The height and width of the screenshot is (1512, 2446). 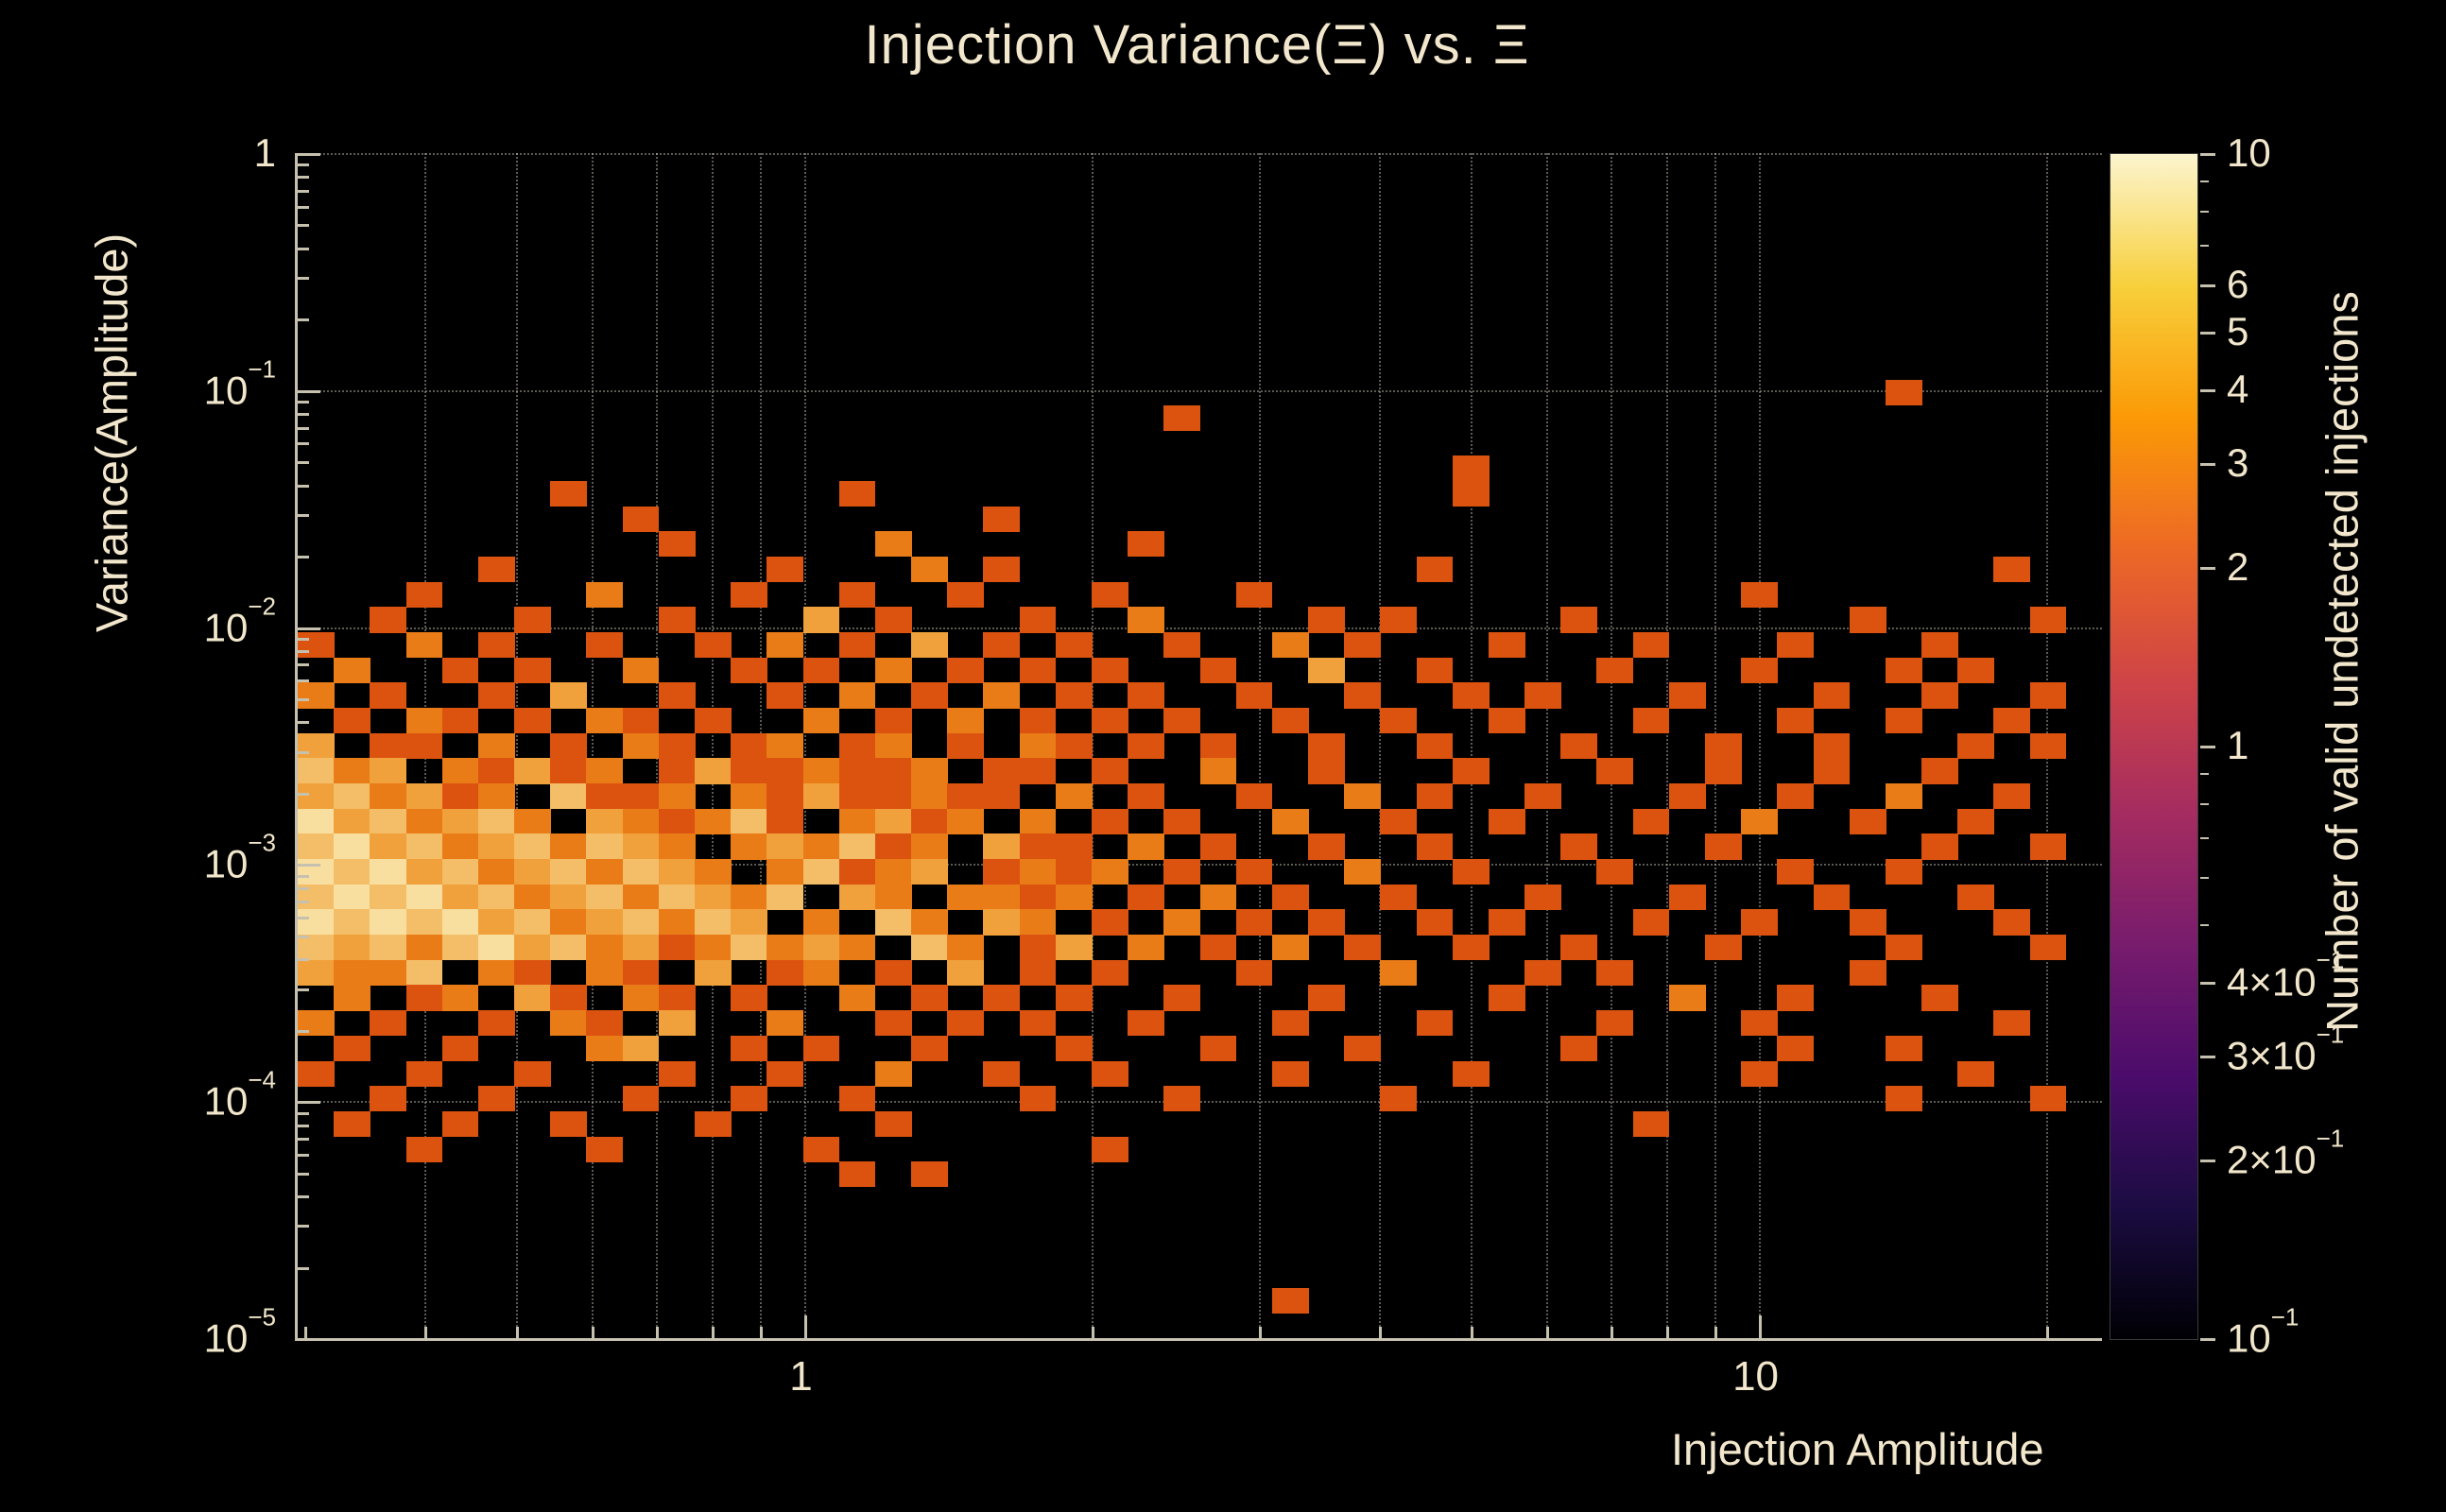 I want to click on colorbar-minor-tick, so click(x=2204, y=1056).